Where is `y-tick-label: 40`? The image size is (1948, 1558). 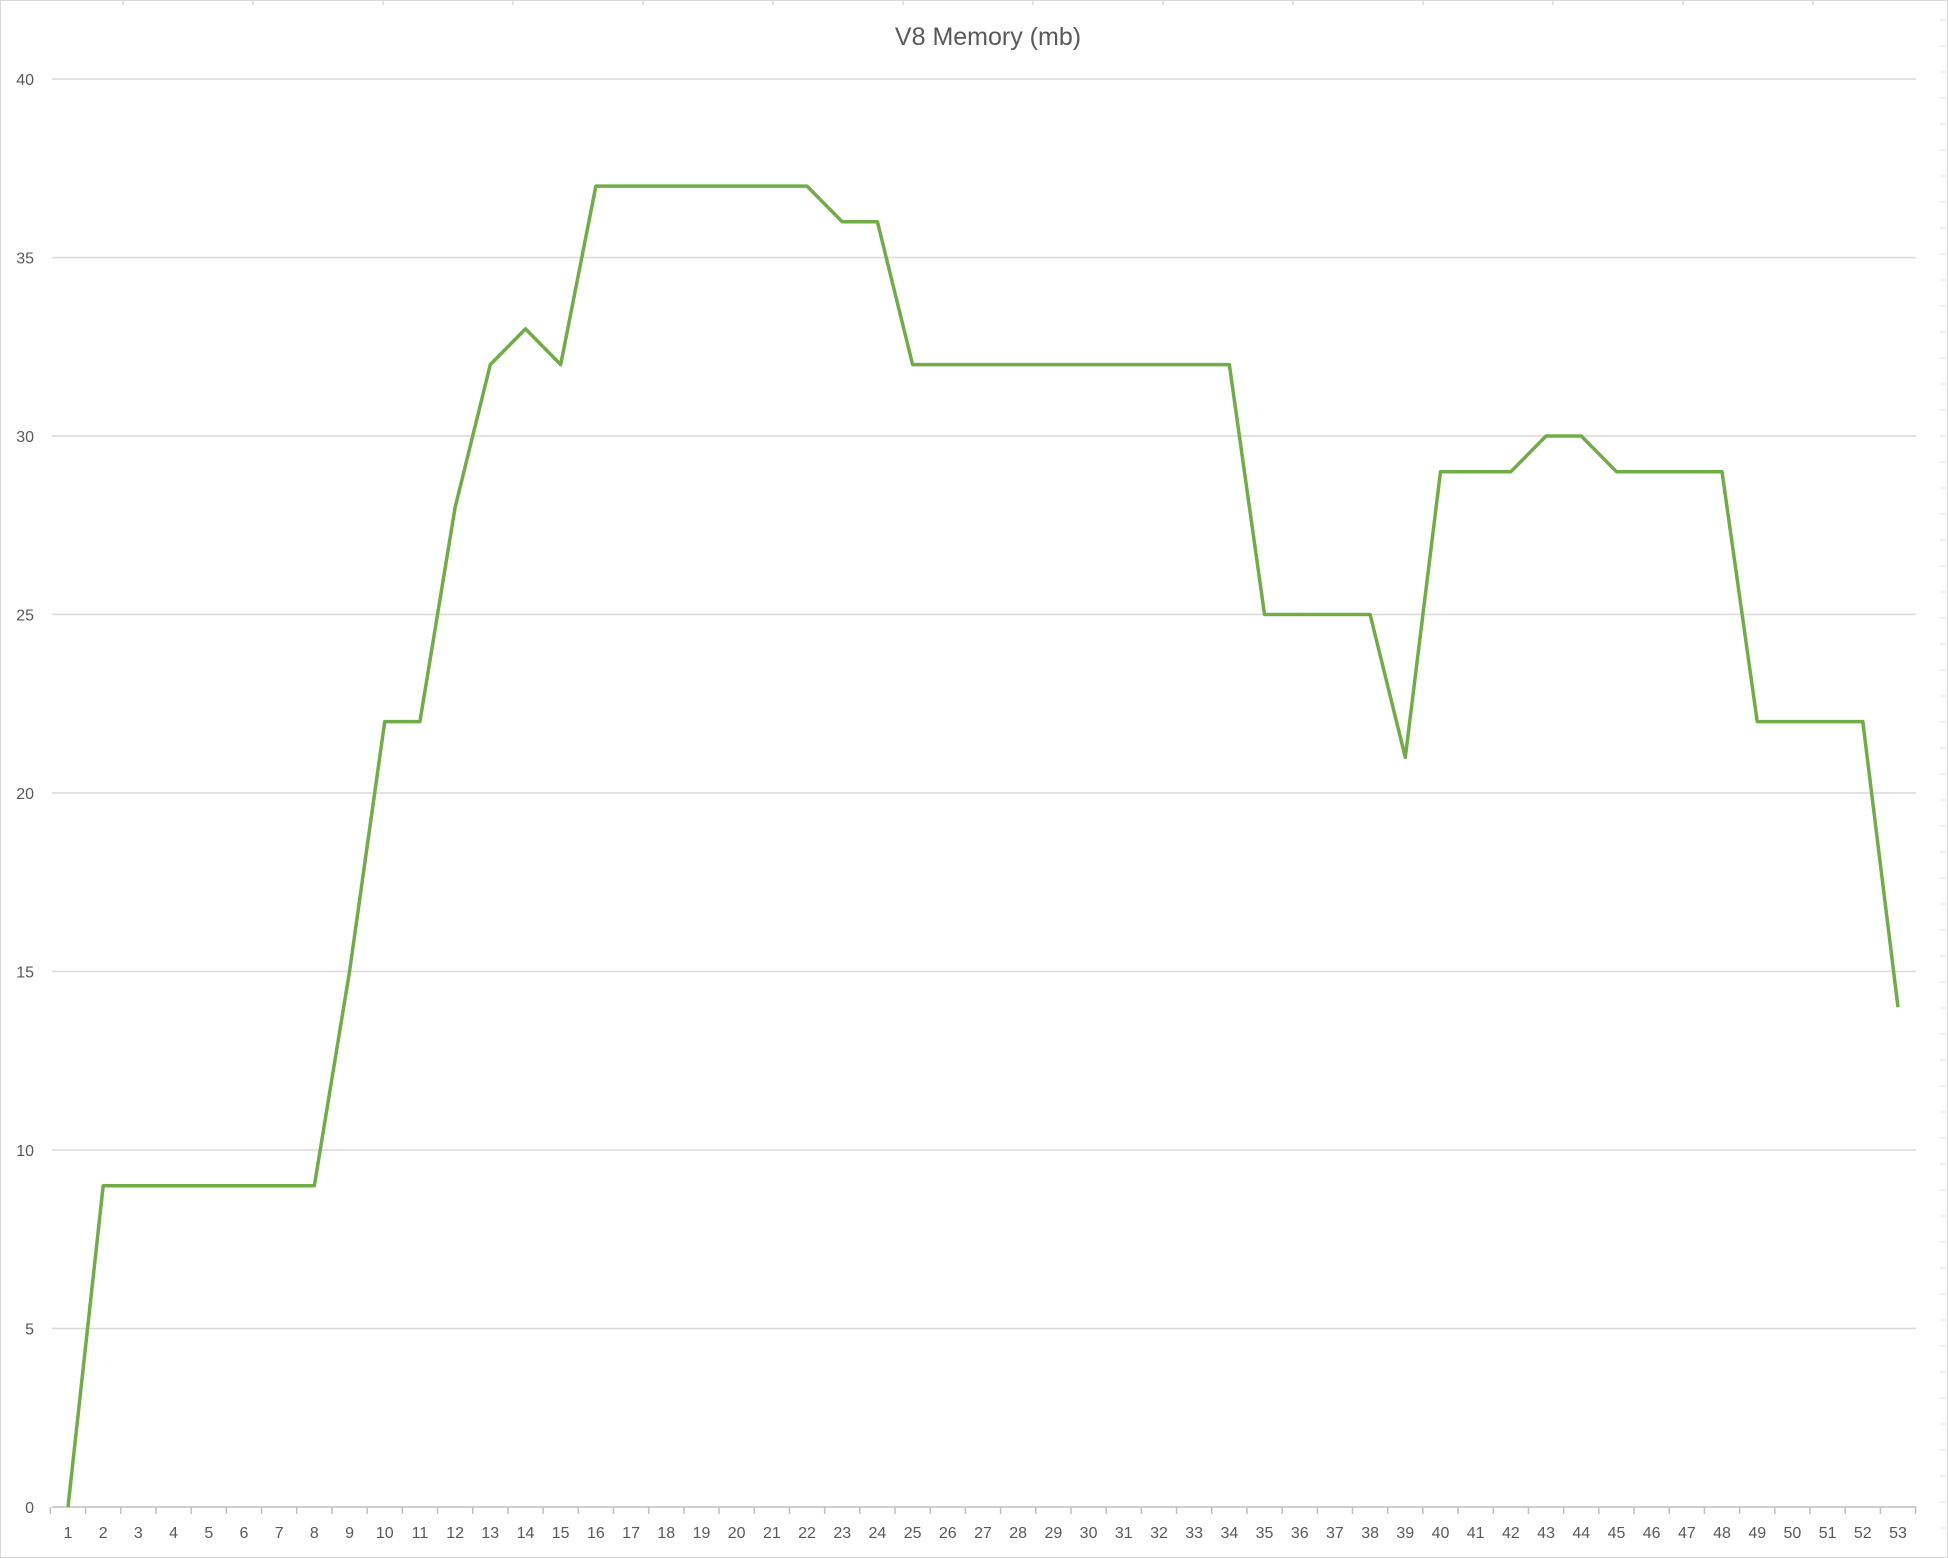
y-tick-label: 40 is located at coordinates (25, 80).